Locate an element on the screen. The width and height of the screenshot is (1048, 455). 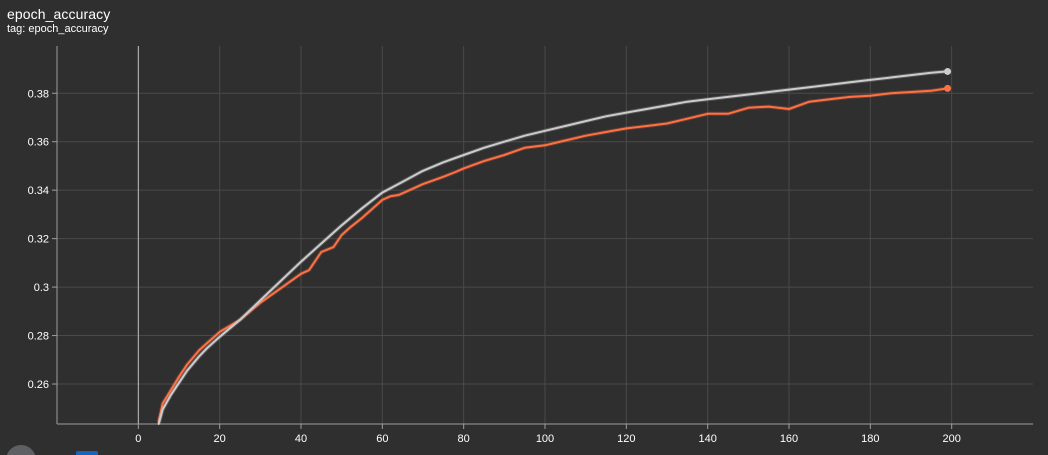
x-tick-label: 120 is located at coordinates (626, 439).